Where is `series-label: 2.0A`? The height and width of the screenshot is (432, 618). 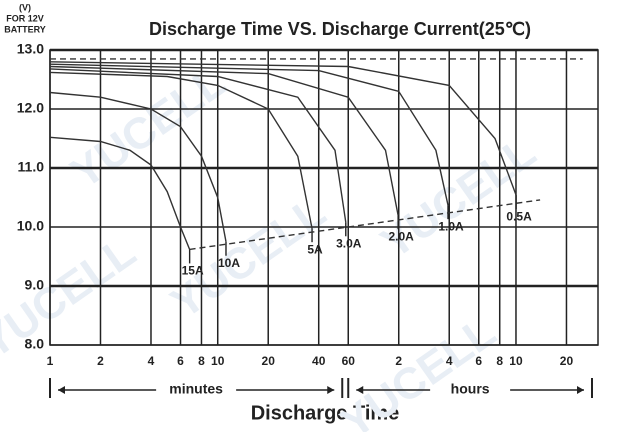 series-label: 2.0A is located at coordinates (401, 236).